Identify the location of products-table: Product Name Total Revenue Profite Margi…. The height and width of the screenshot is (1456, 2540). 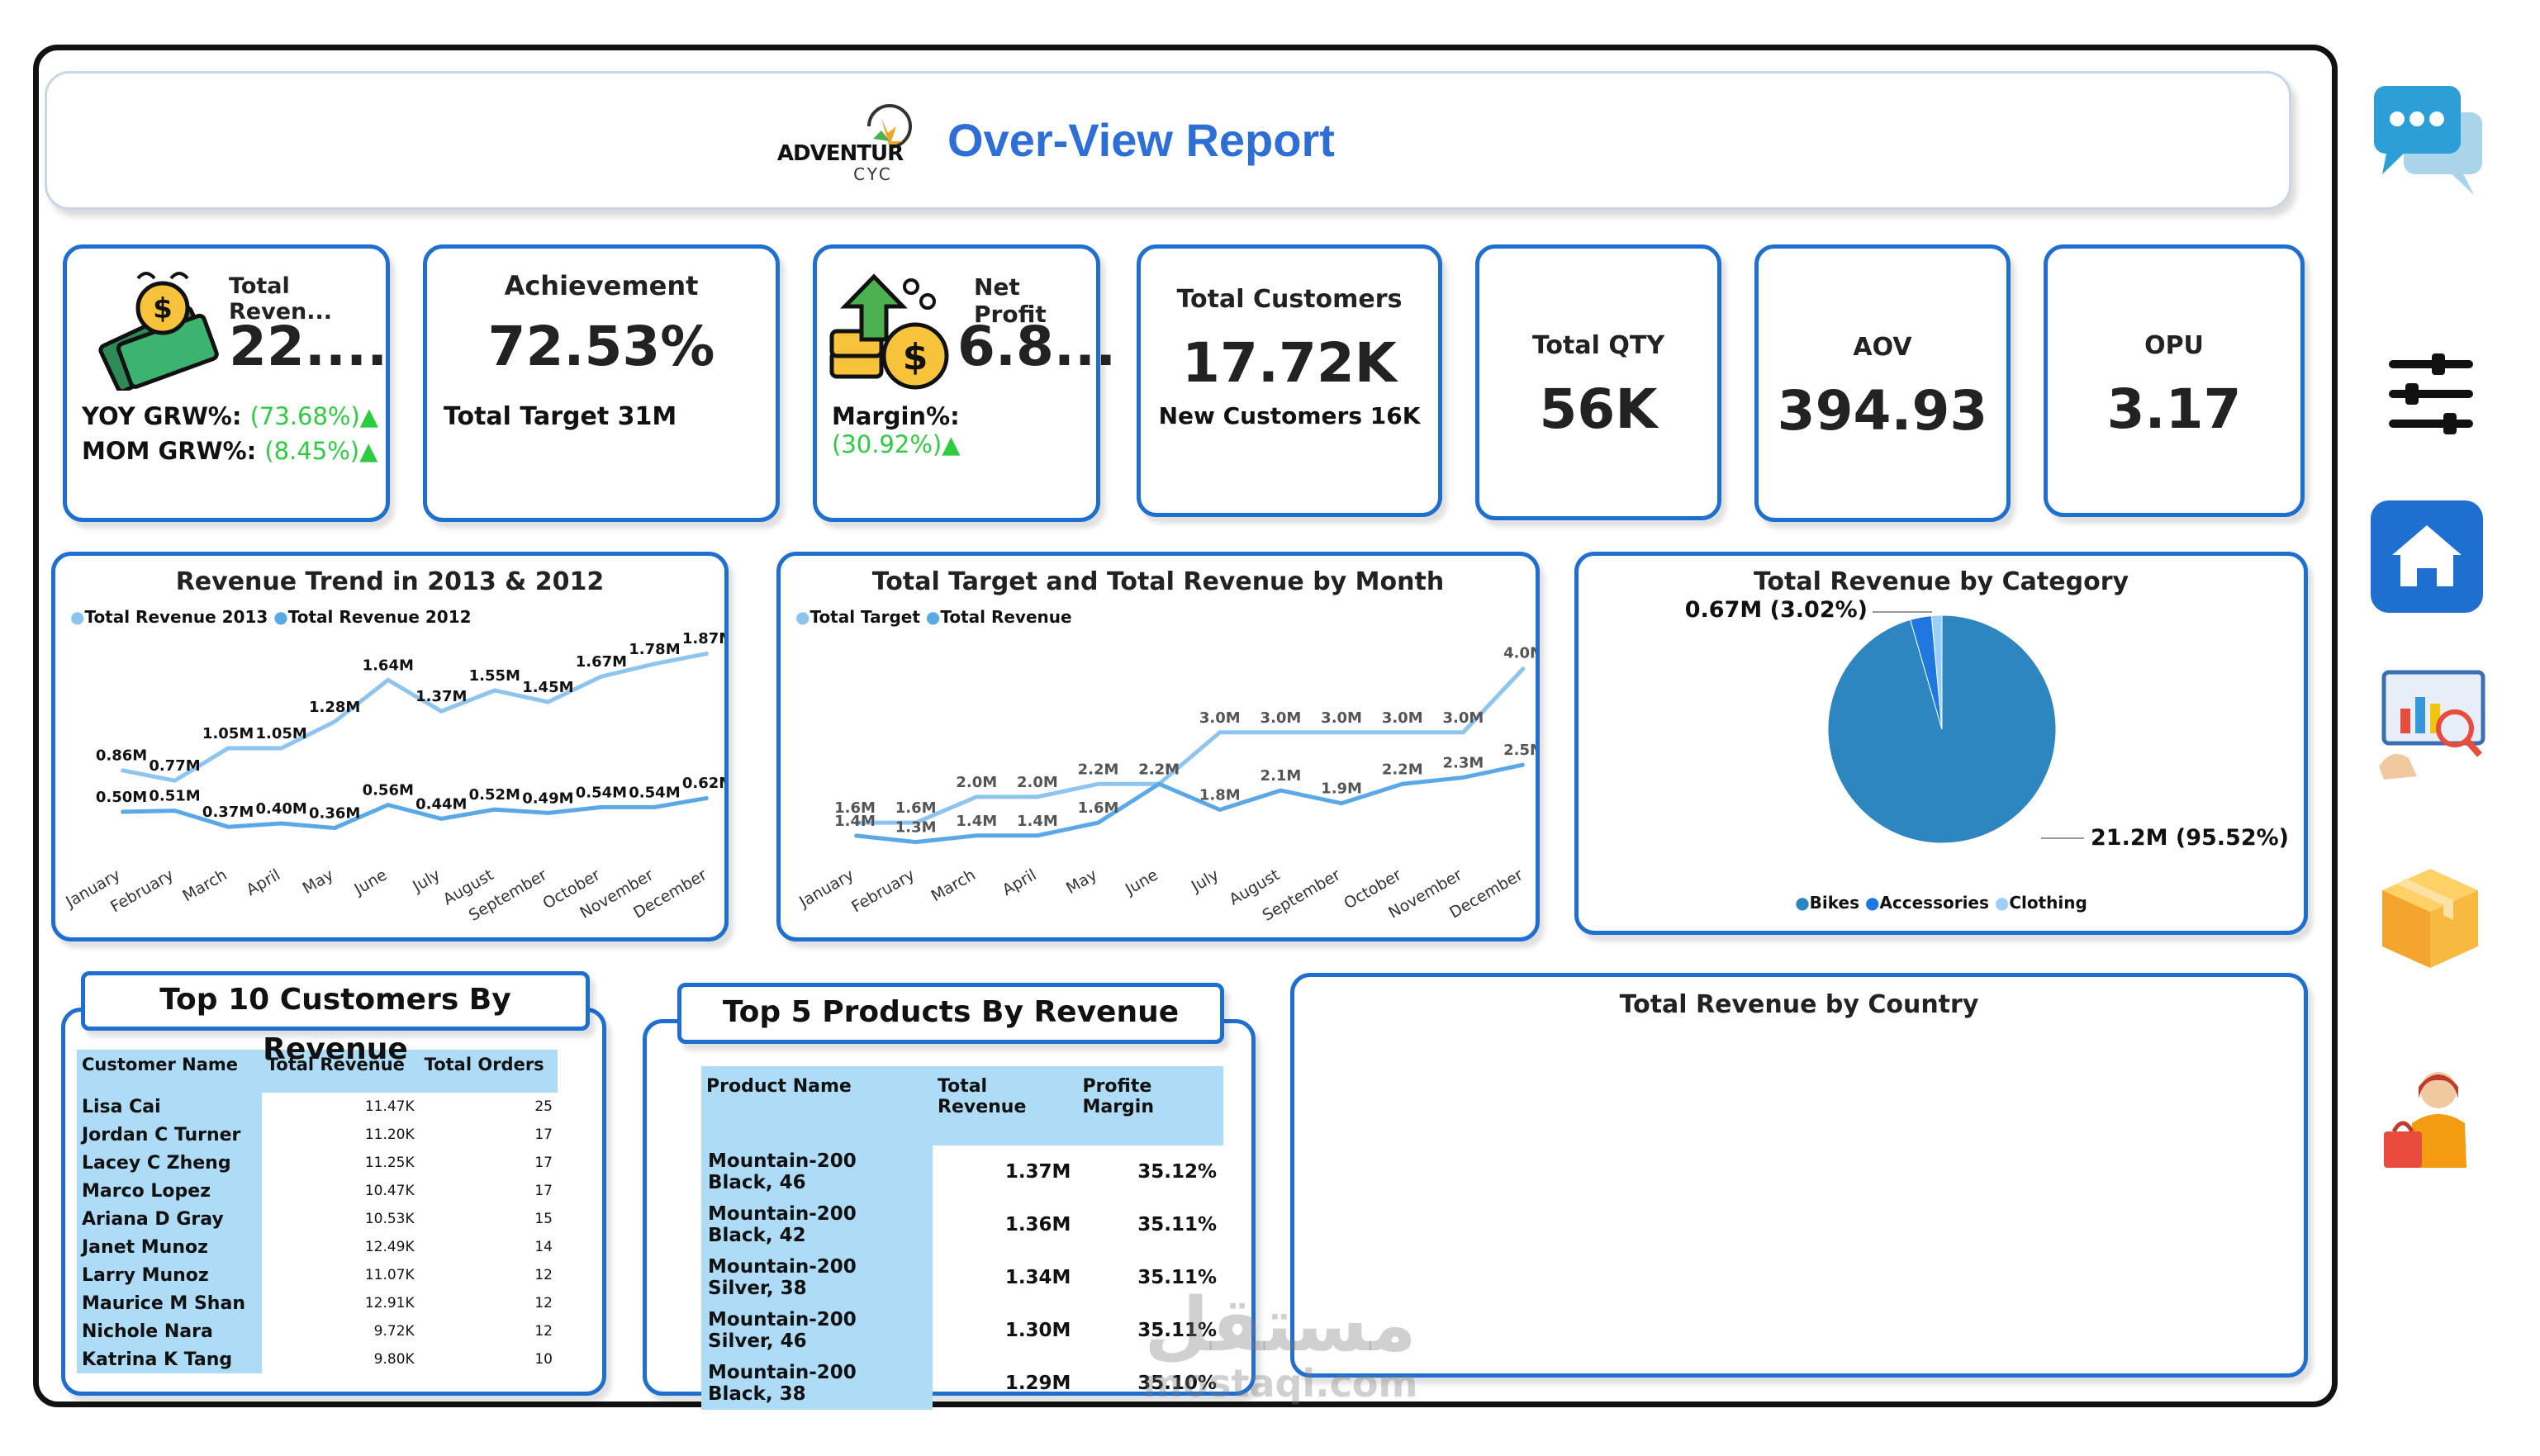
(962, 1238).